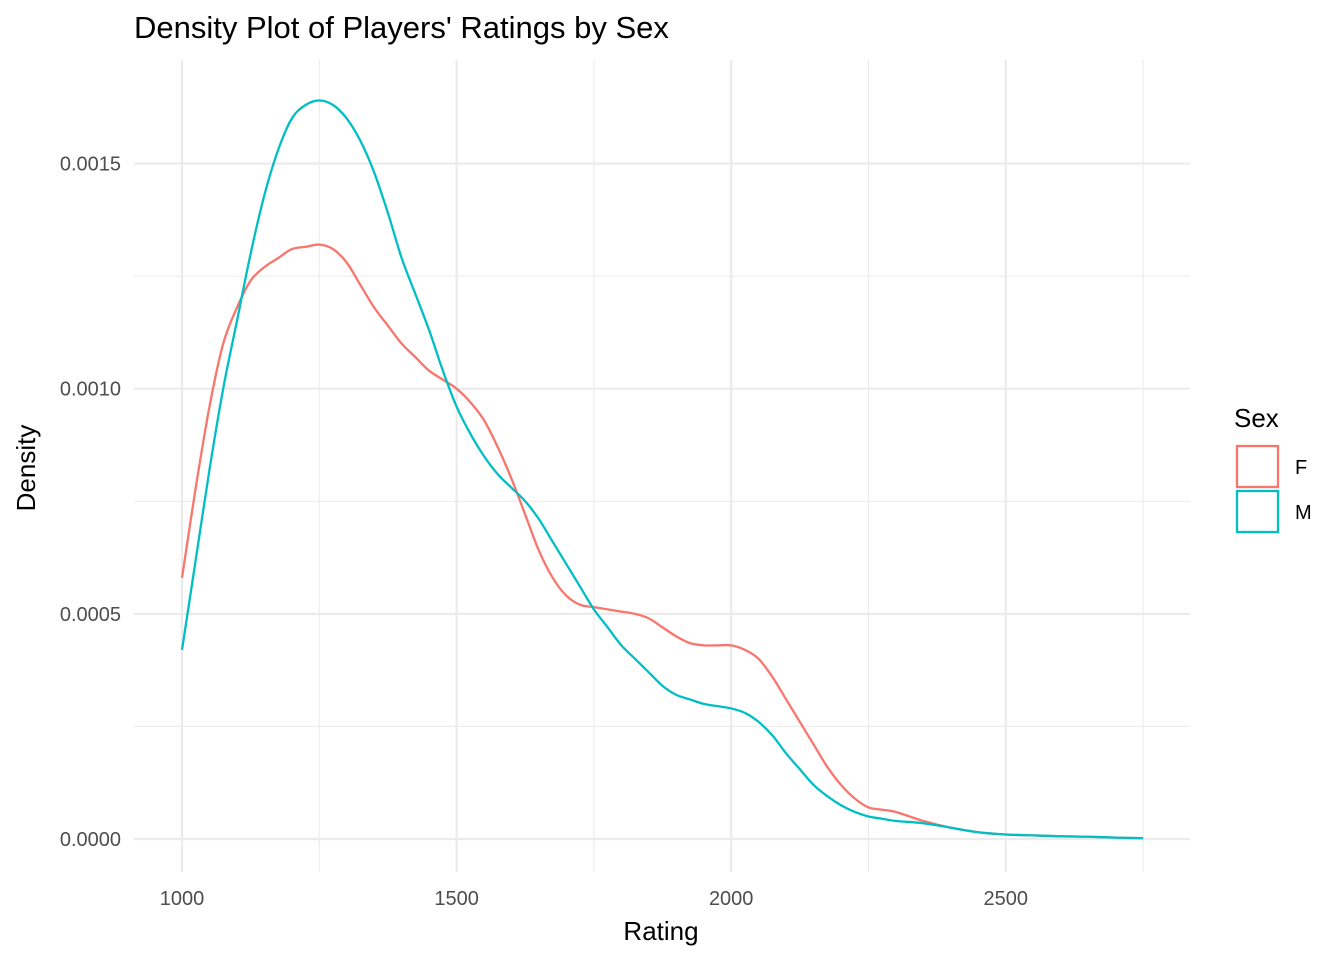  Describe the element at coordinates (90, 390) in the screenshot. I see `y-tick-label: 0.0010` at that location.